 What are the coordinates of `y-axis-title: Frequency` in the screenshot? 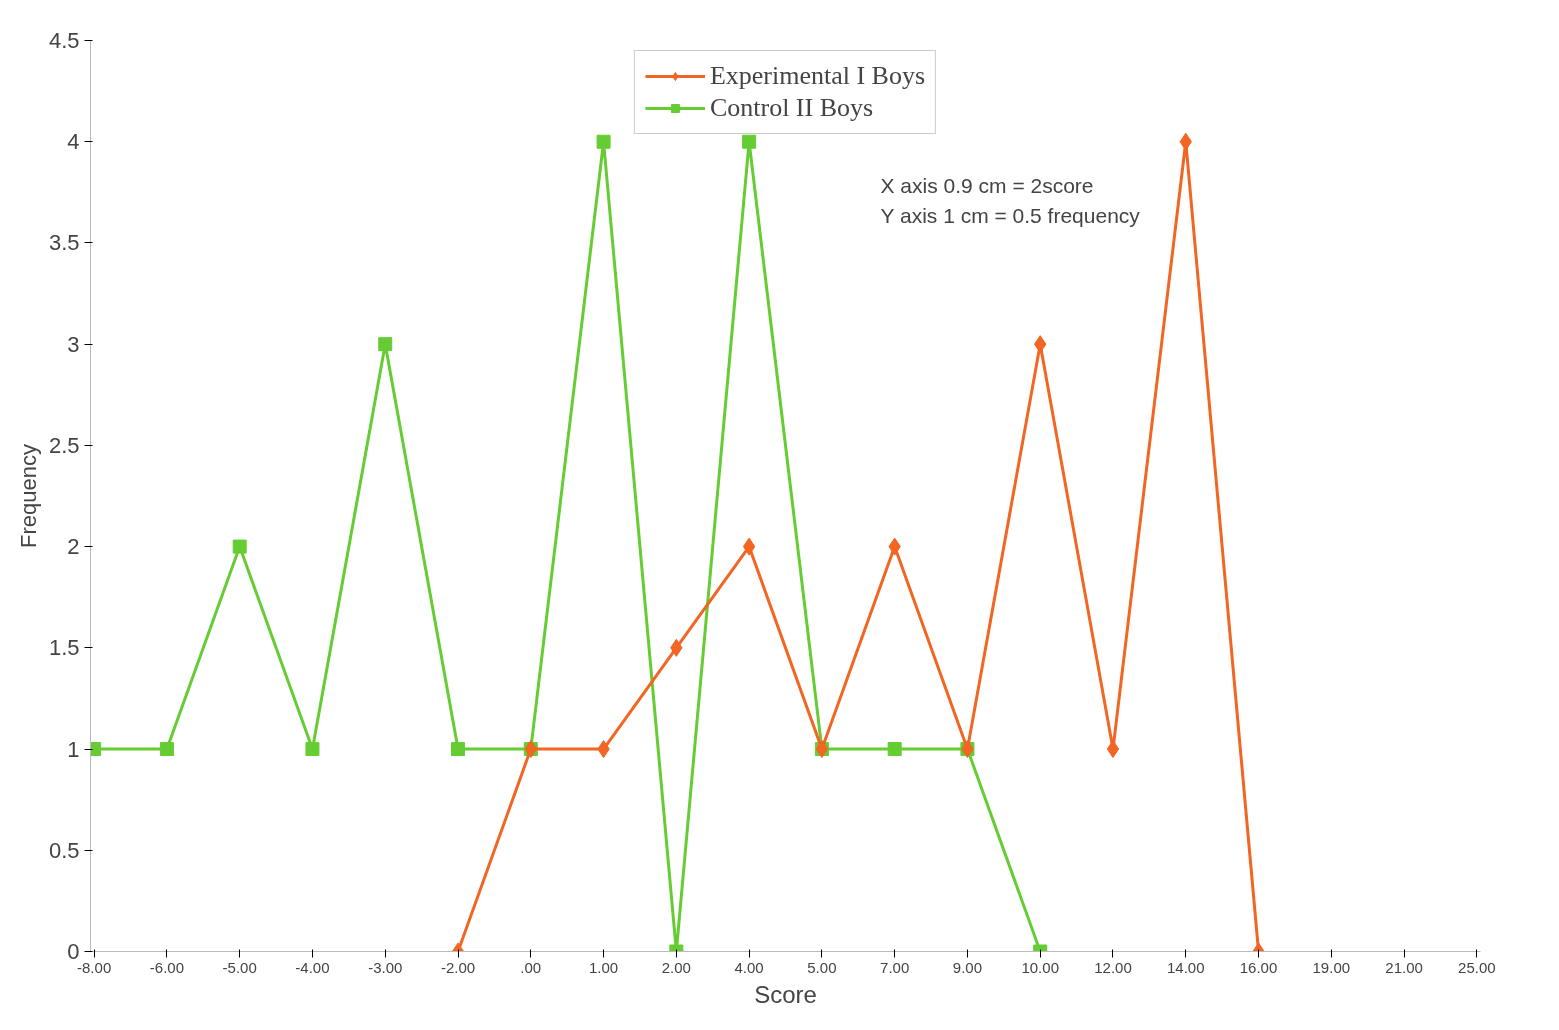 It's located at (28, 496).